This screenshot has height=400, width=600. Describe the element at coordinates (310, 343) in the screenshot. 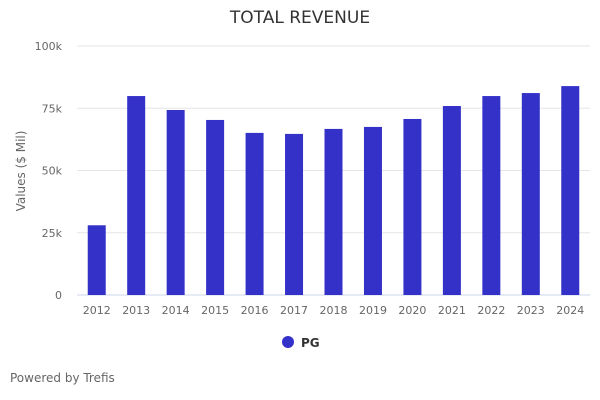

I see `legend-label: PG` at that location.